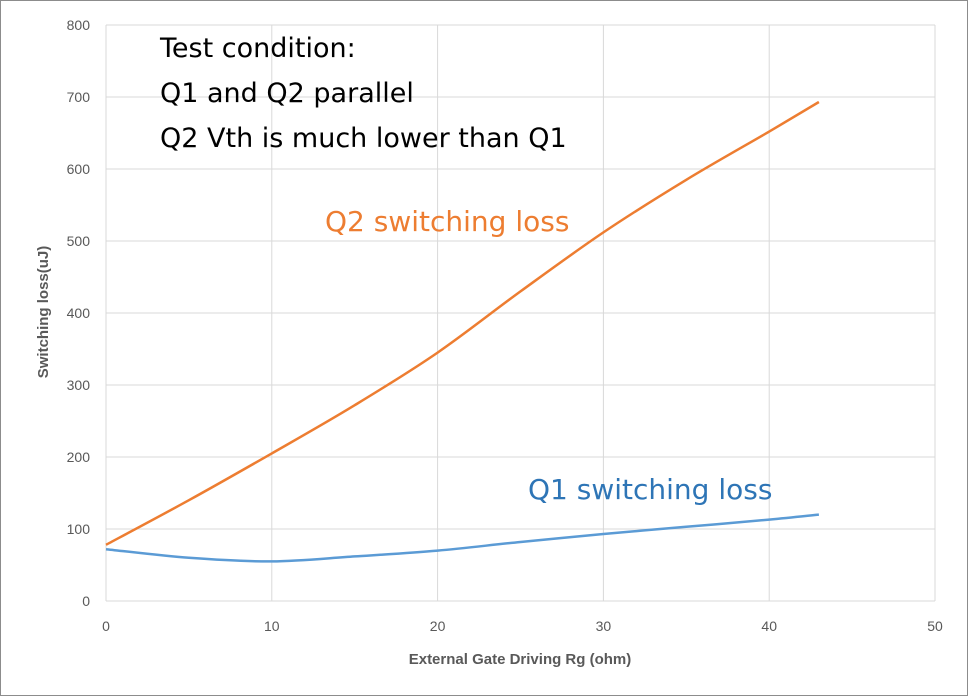  I want to click on y-axis-title: Switching loss(uJ), so click(43, 312).